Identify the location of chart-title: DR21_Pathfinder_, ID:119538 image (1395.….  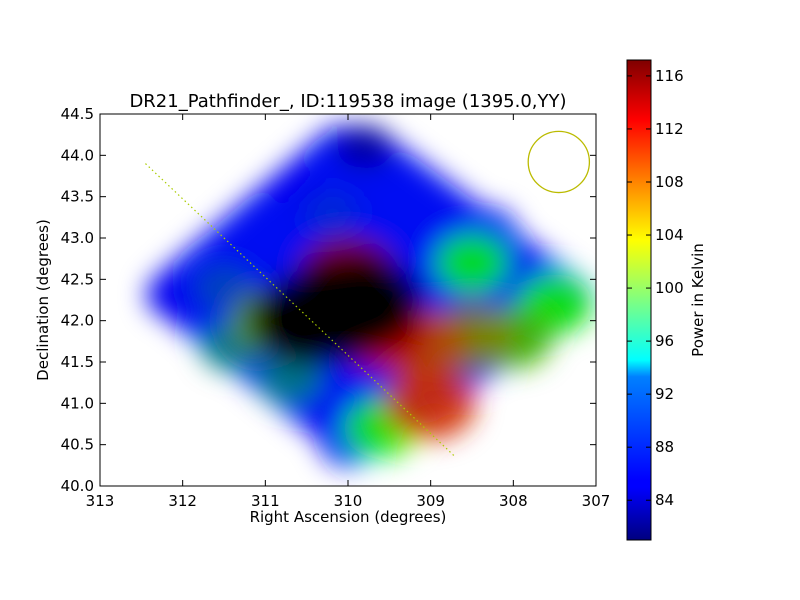
(347, 101).